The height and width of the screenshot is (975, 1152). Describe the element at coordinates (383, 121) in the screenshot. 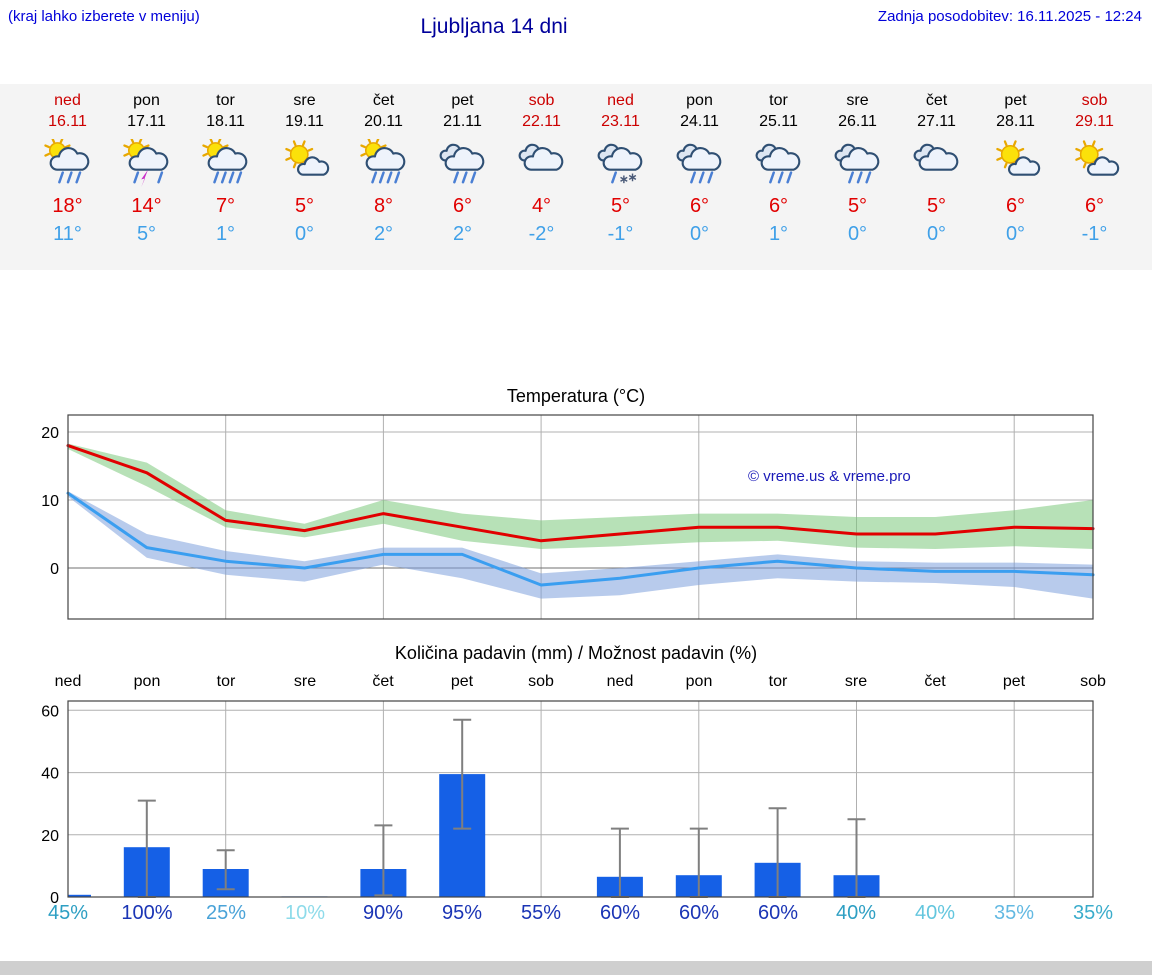

I see `day-date: 20.11` at that location.